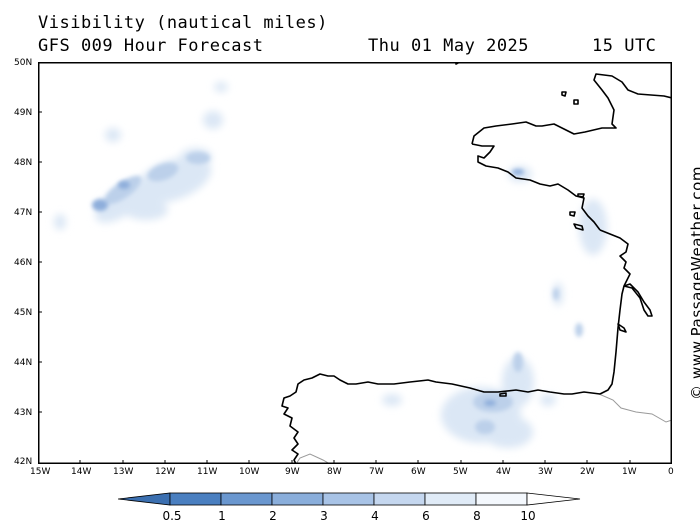 This screenshot has height=525, width=700. What do you see at coordinates (426, 516) in the screenshot?
I see `legend-label: 6` at bounding box center [426, 516].